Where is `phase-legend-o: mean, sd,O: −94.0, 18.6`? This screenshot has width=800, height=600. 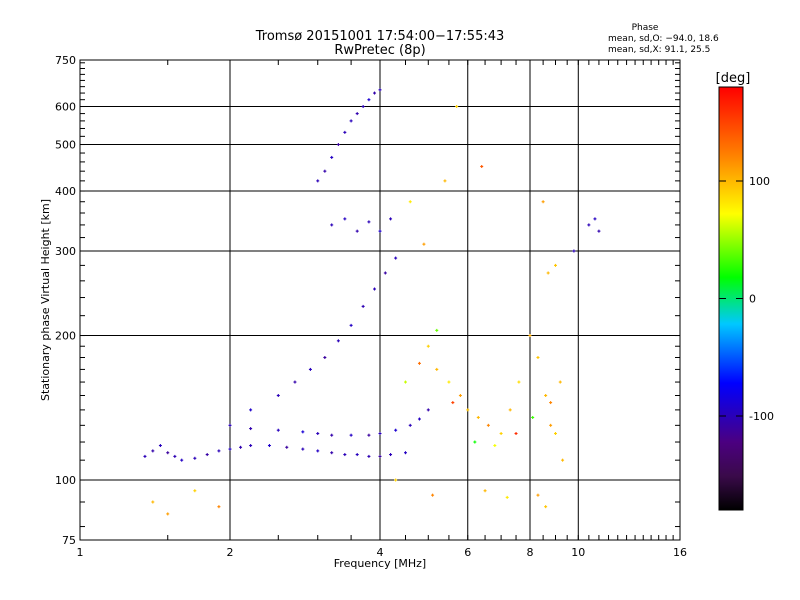
phase-legend-o: mean, sd,O: −94.0, 18.6 is located at coordinates (663, 39).